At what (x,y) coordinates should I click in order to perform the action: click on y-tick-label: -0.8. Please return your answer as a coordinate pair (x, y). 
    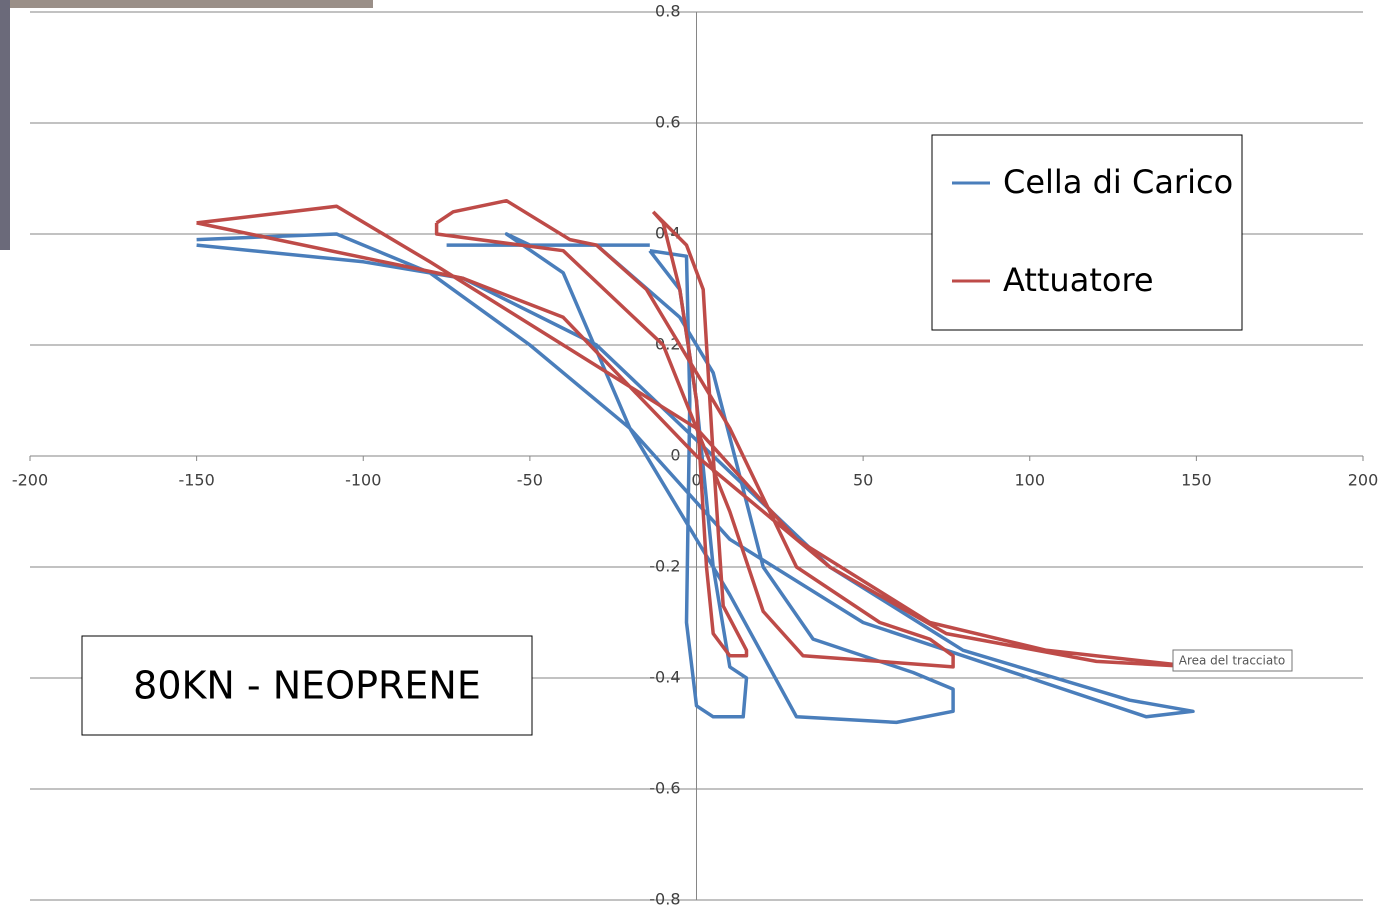
    Looking at the image, I should click on (664, 899).